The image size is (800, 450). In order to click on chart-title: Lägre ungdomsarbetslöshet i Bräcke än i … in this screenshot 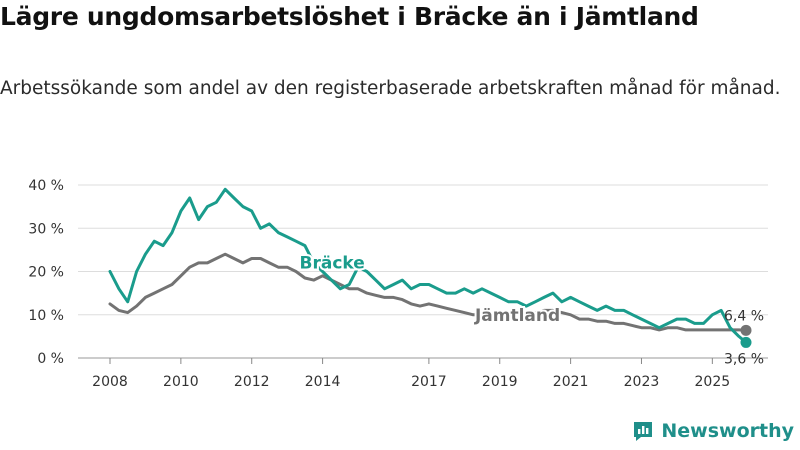, I will do `click(349, 16)`.